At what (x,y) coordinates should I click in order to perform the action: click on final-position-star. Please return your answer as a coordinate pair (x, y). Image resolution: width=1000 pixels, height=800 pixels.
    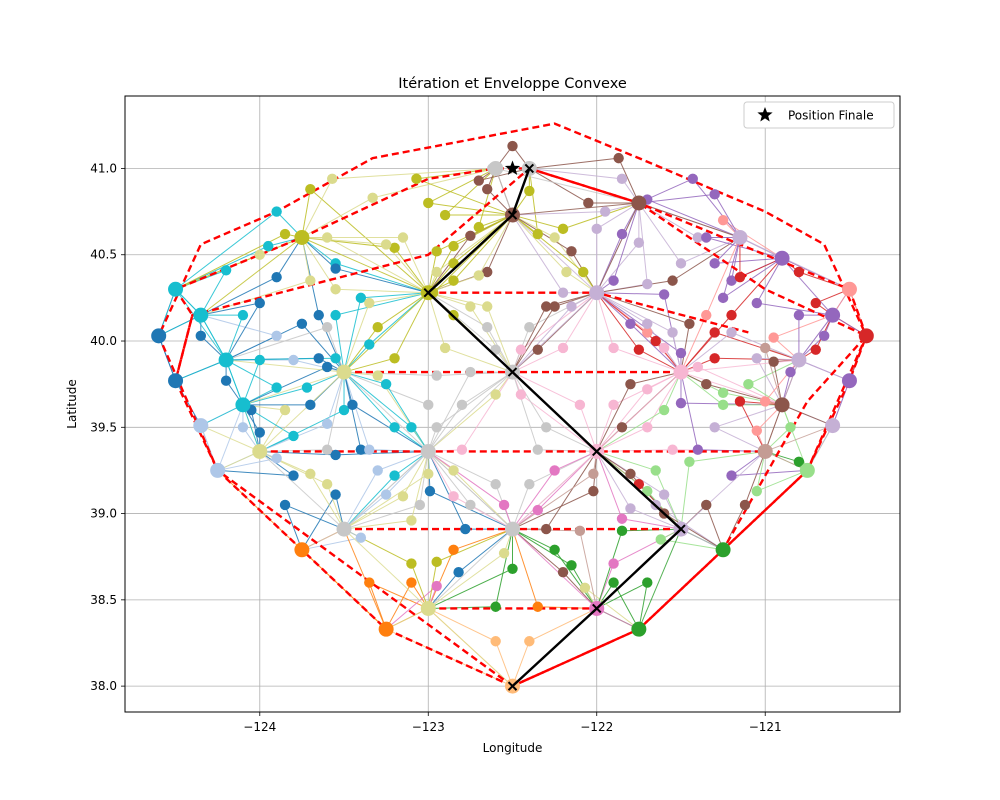
    Looking at the image, I should click on (512, 167).